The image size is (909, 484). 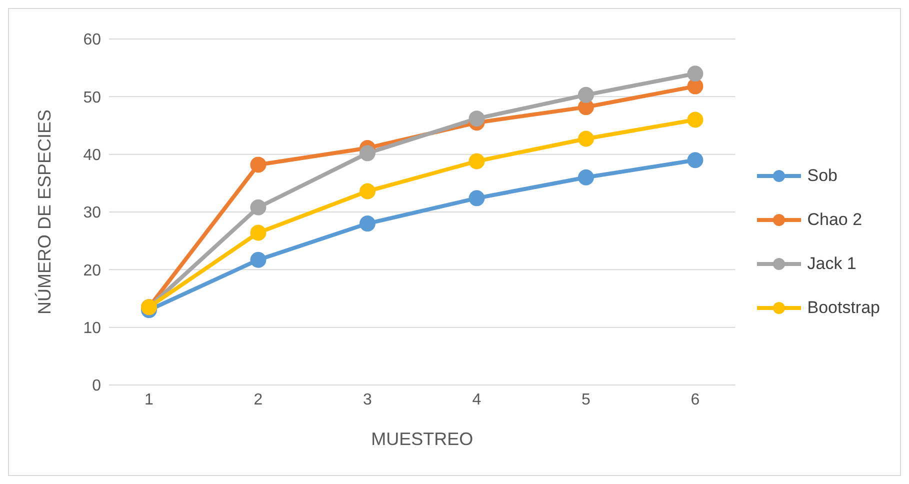 What do you see at coordinates (695, 399) in the screenshot?
I see `x-tick-label: 6` at bounding box center [695, 399].